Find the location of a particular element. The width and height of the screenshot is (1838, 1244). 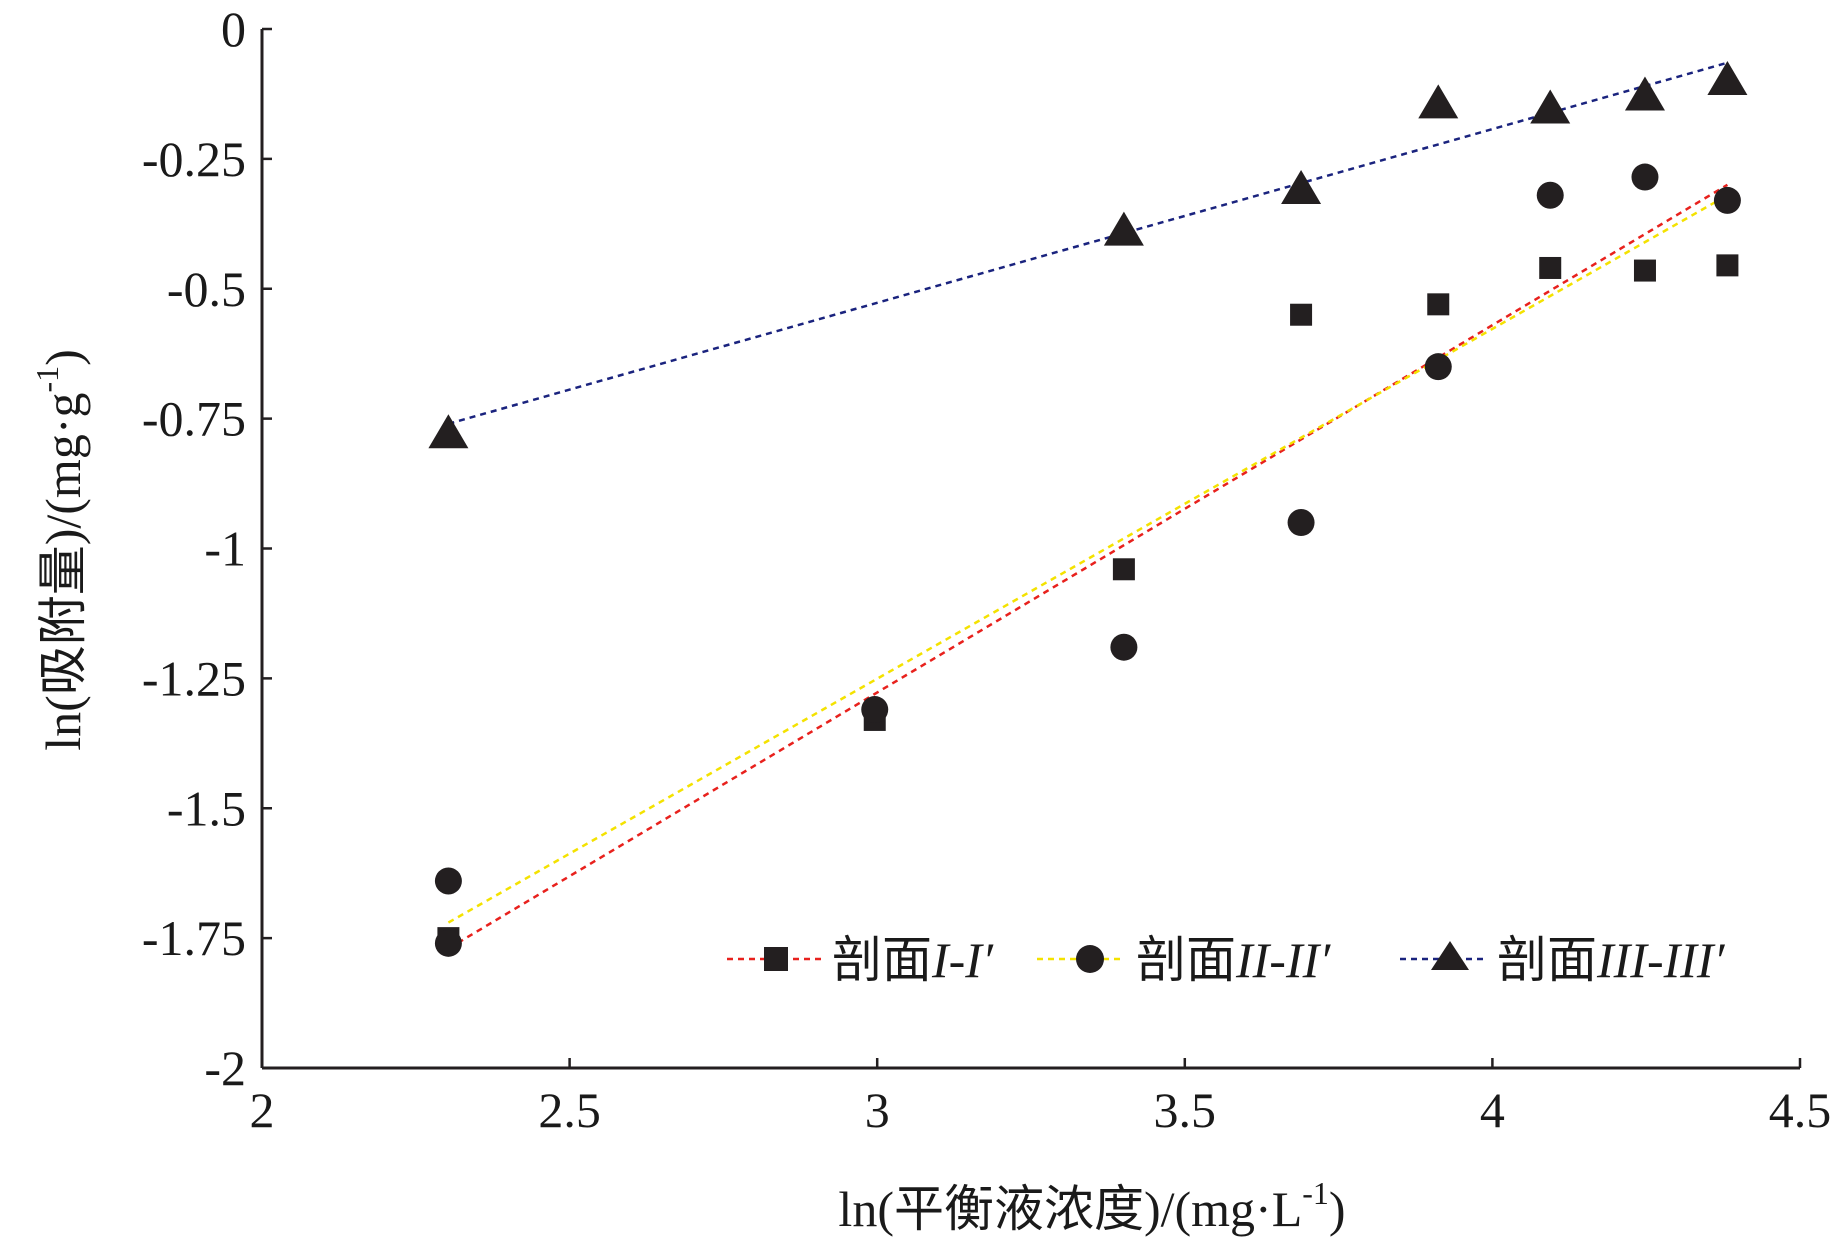

x-tick-label: 2 is located at coordinates (262, 1110).